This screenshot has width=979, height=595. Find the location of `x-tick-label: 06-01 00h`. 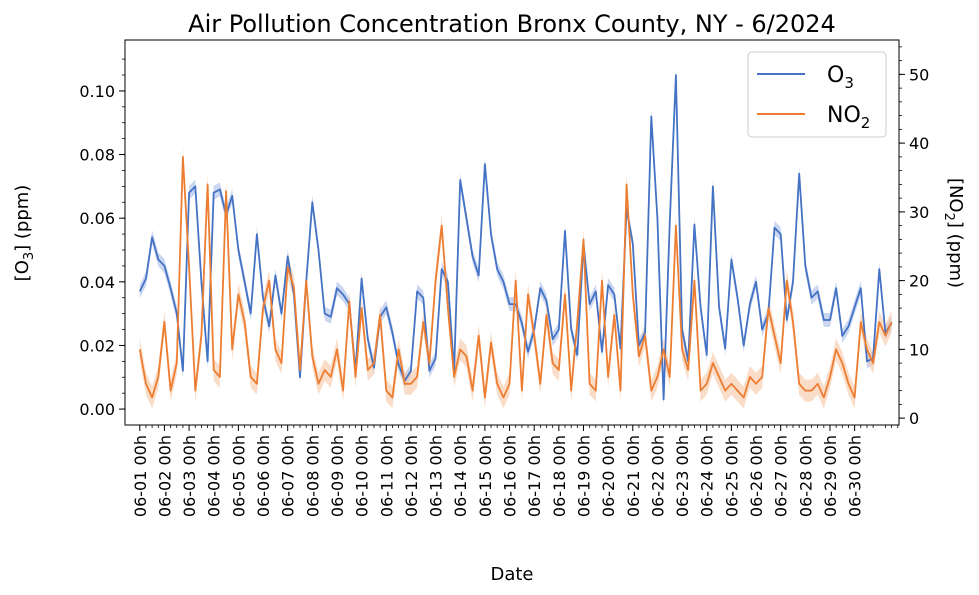

x-tick-label: 06-01 00h is located at coordinates (140, 476).